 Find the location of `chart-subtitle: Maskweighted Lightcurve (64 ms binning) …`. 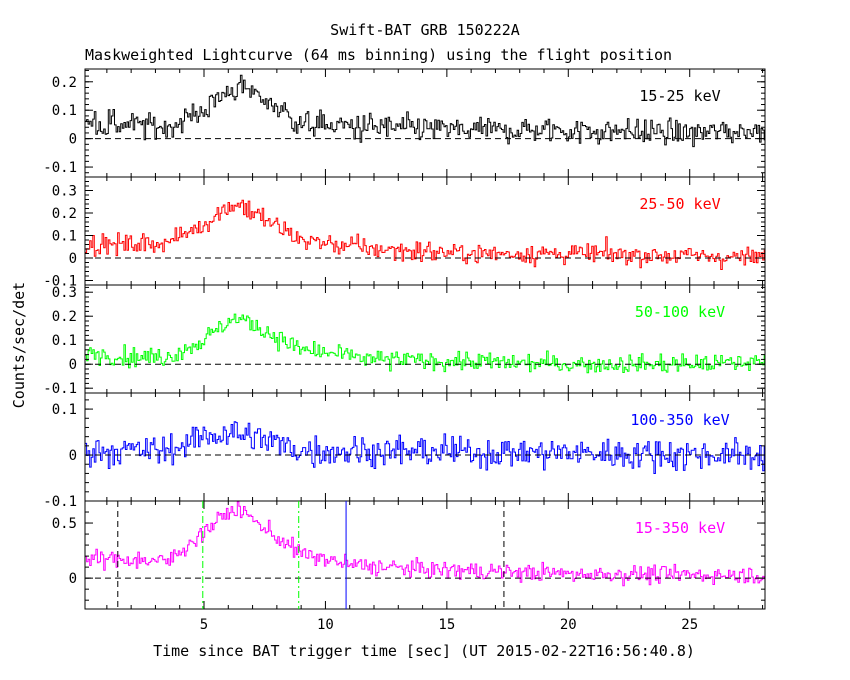

chart-subtitle: Maskweighted Lightcurve (64 ms binning) … is located at coordinates (378, 55).